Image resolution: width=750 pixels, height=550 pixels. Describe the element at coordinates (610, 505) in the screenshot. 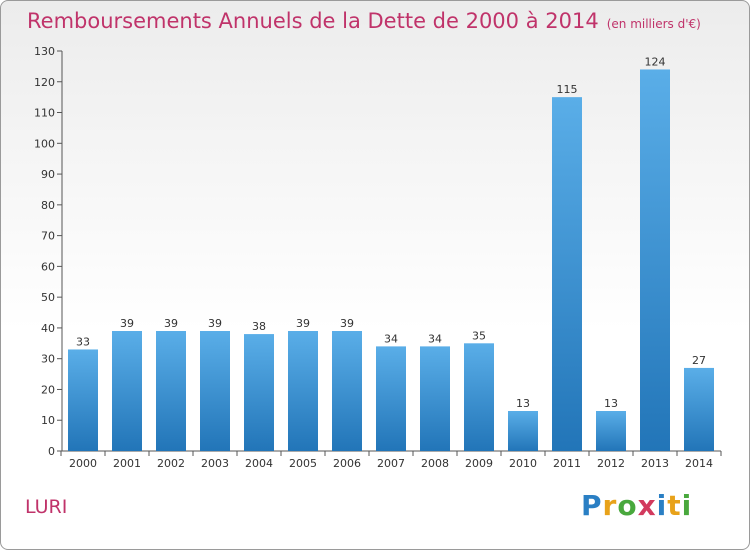

I see `logo-letter: r` at that location.